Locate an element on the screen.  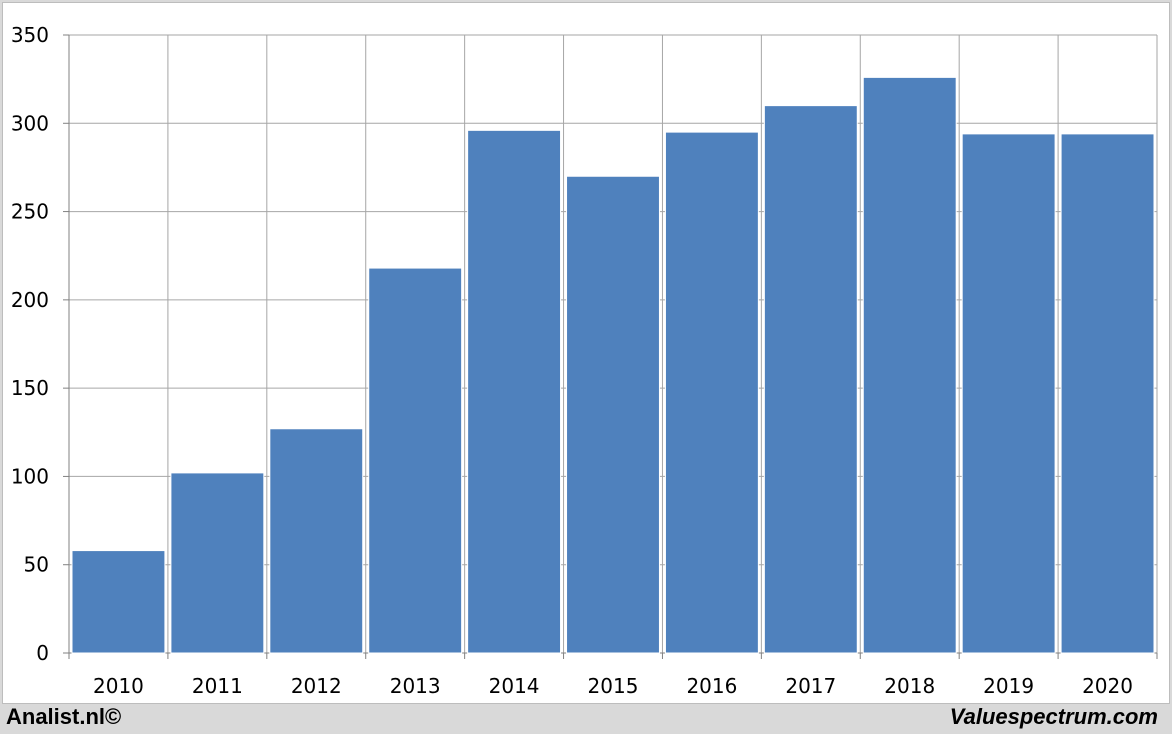
bar-2018 is located at coordinates (909, 365).